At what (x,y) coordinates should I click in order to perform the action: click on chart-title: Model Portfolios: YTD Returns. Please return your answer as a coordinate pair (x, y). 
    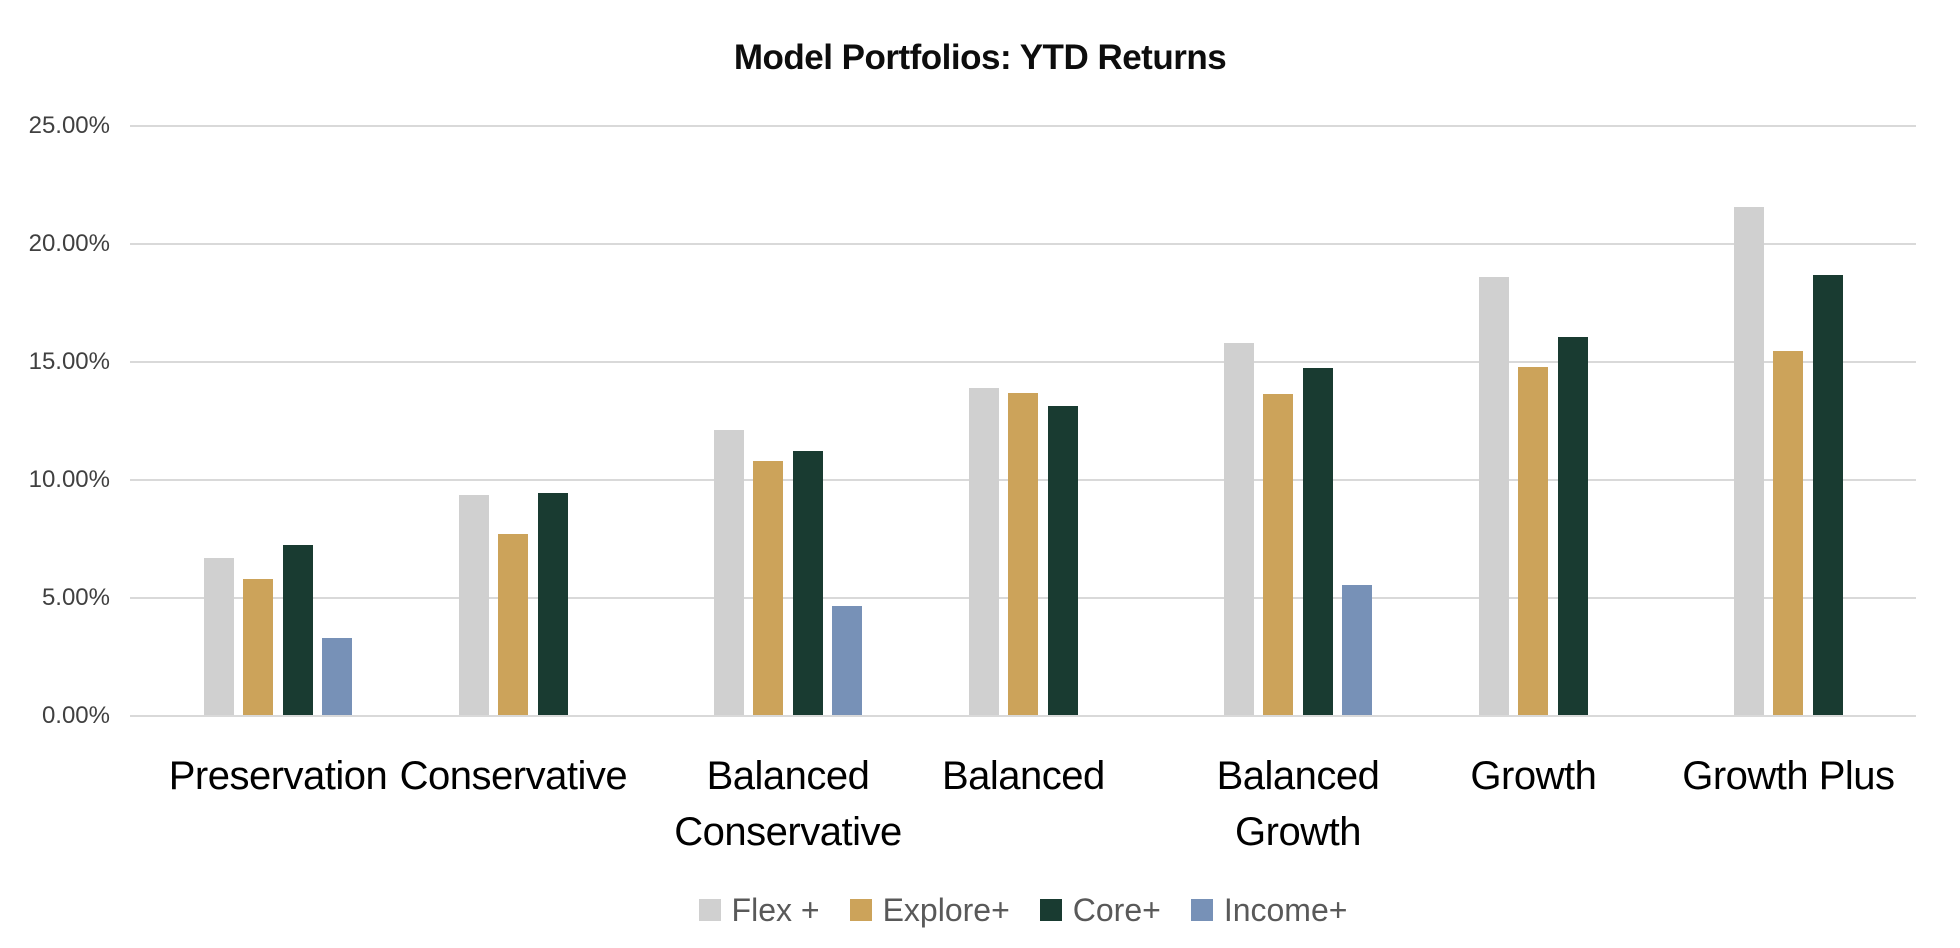
    Looking at the image, I should click on (980, 57).